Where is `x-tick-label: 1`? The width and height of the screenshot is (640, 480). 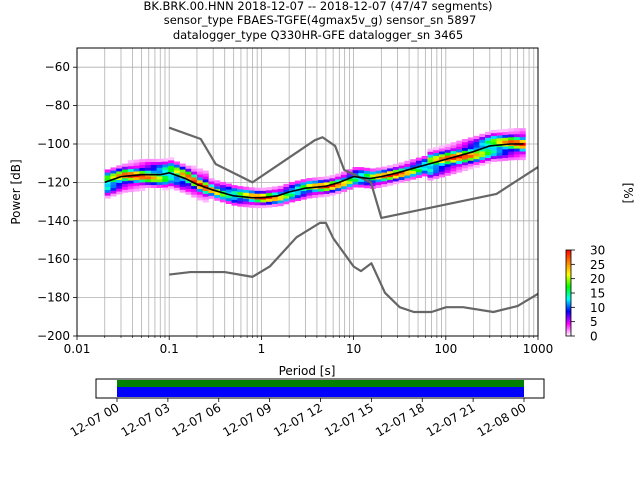
x-tick-label: 1 is located at coordinates (262, 349).